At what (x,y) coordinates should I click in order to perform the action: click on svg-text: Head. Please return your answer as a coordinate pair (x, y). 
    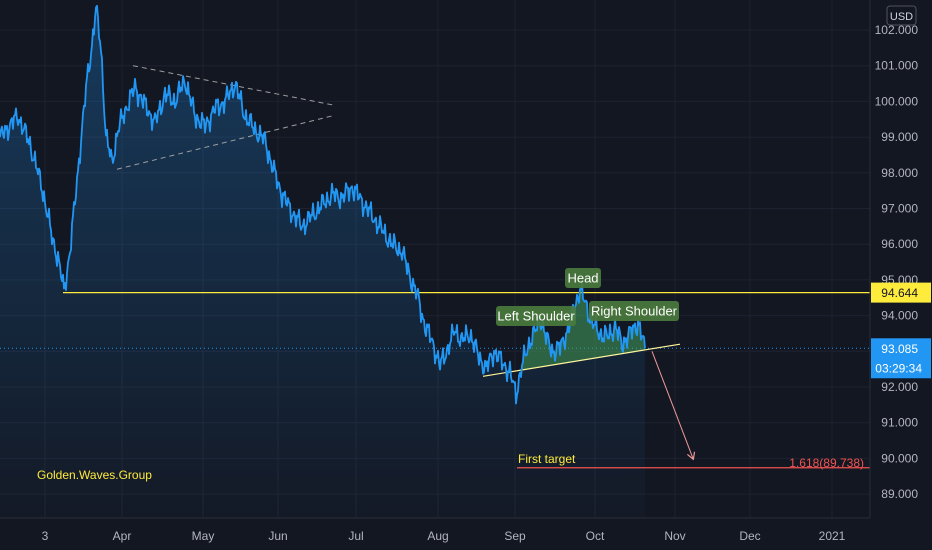
    Looking at the image, I should click on (582, 278).